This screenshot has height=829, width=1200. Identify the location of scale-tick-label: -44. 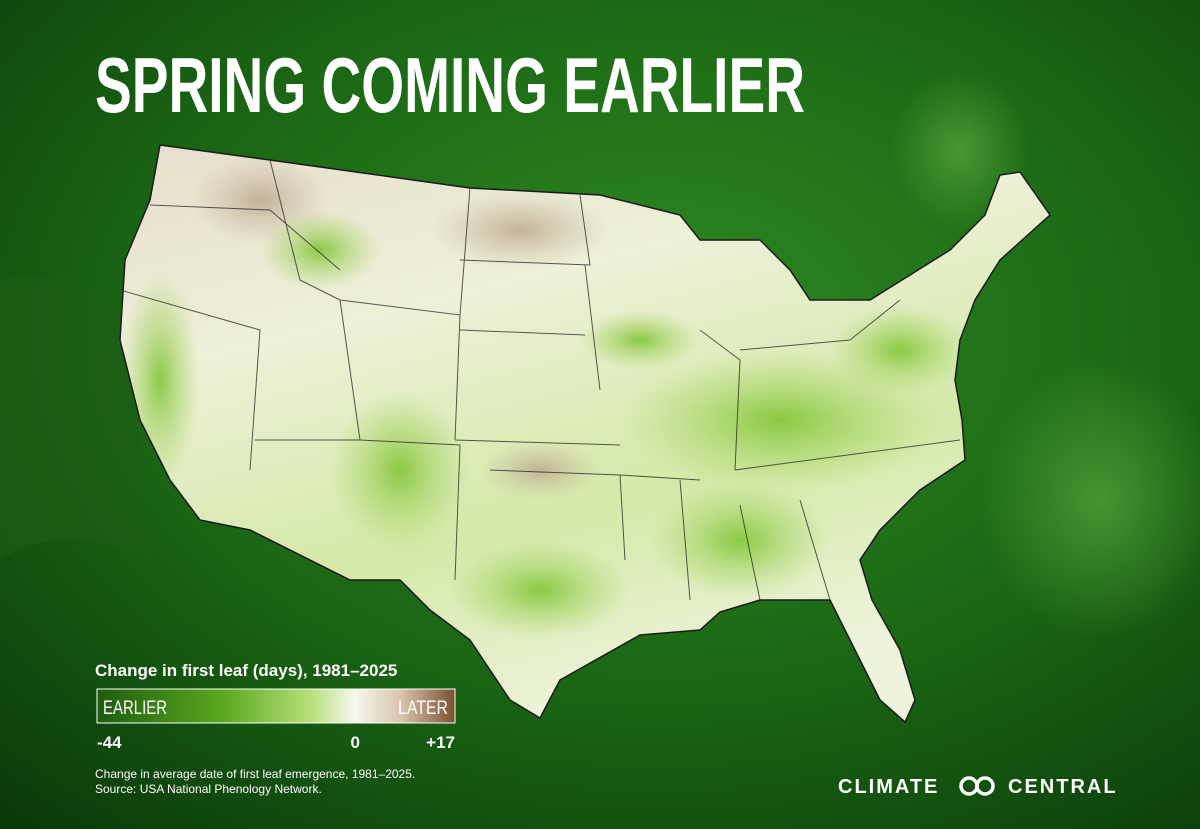
(109, 742).